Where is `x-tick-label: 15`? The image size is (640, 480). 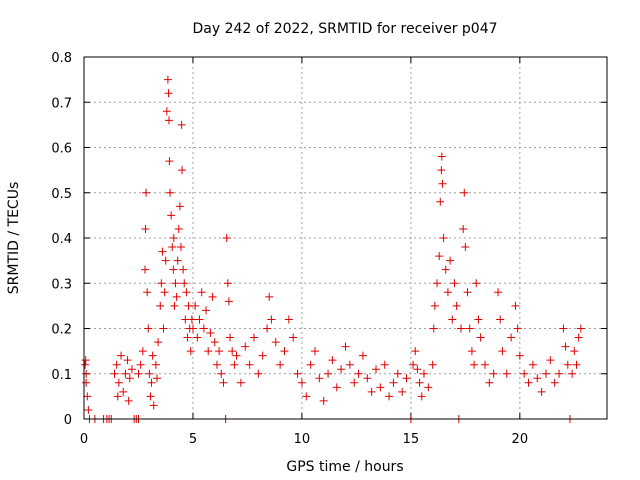
x-tick-label: 15 is located at coordinates (411, 439).